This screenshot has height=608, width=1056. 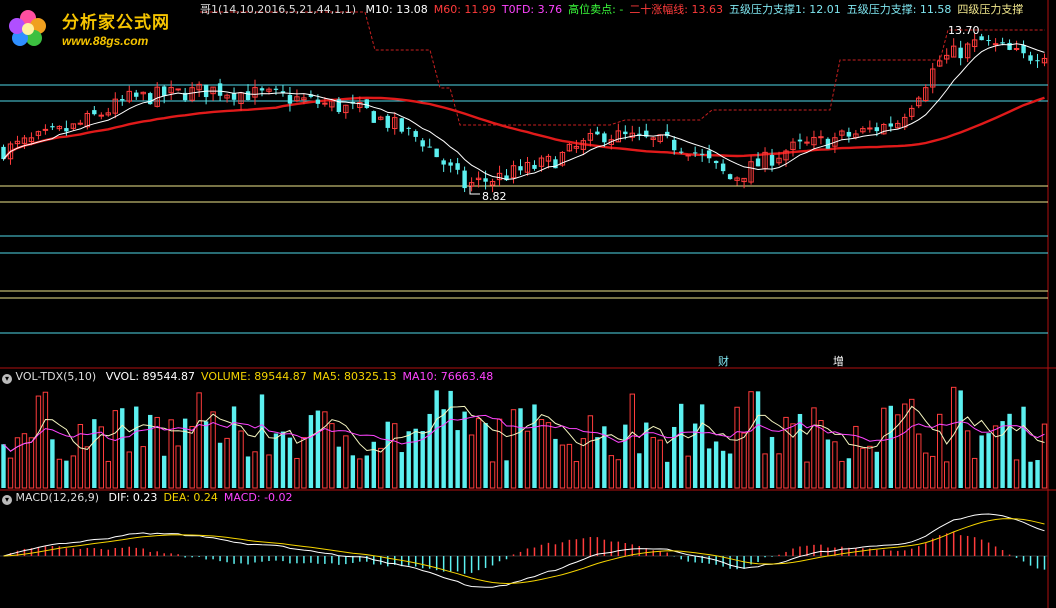 What do you see at coordinates (723, 361) in the screenshot?
I see `event-marker-cai: 财` at bounding box center [723, 361].